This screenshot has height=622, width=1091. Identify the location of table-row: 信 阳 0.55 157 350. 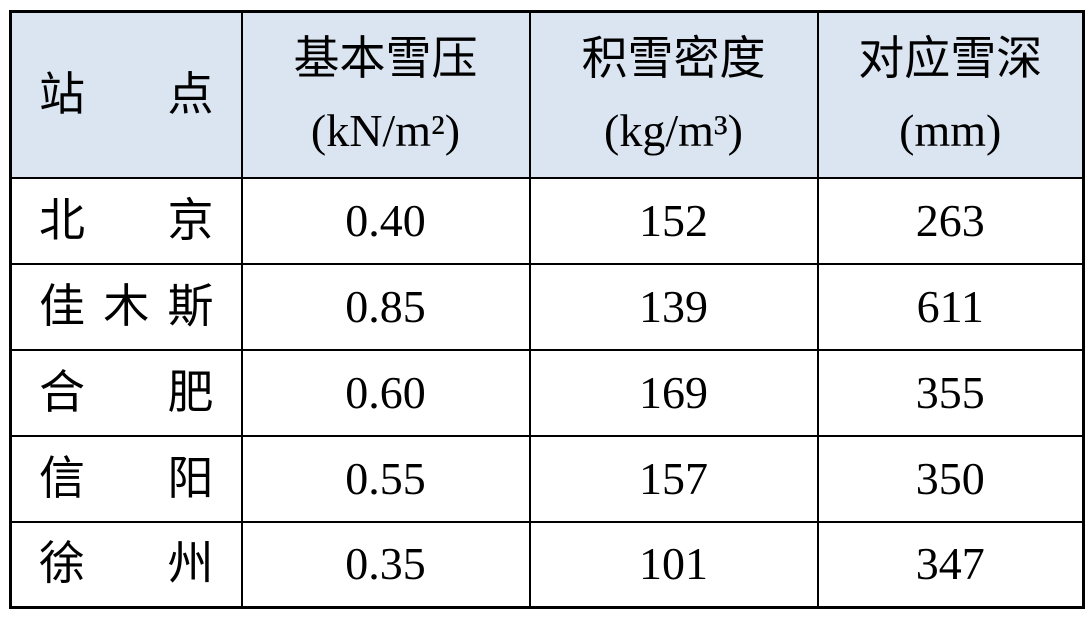
(547, 478).